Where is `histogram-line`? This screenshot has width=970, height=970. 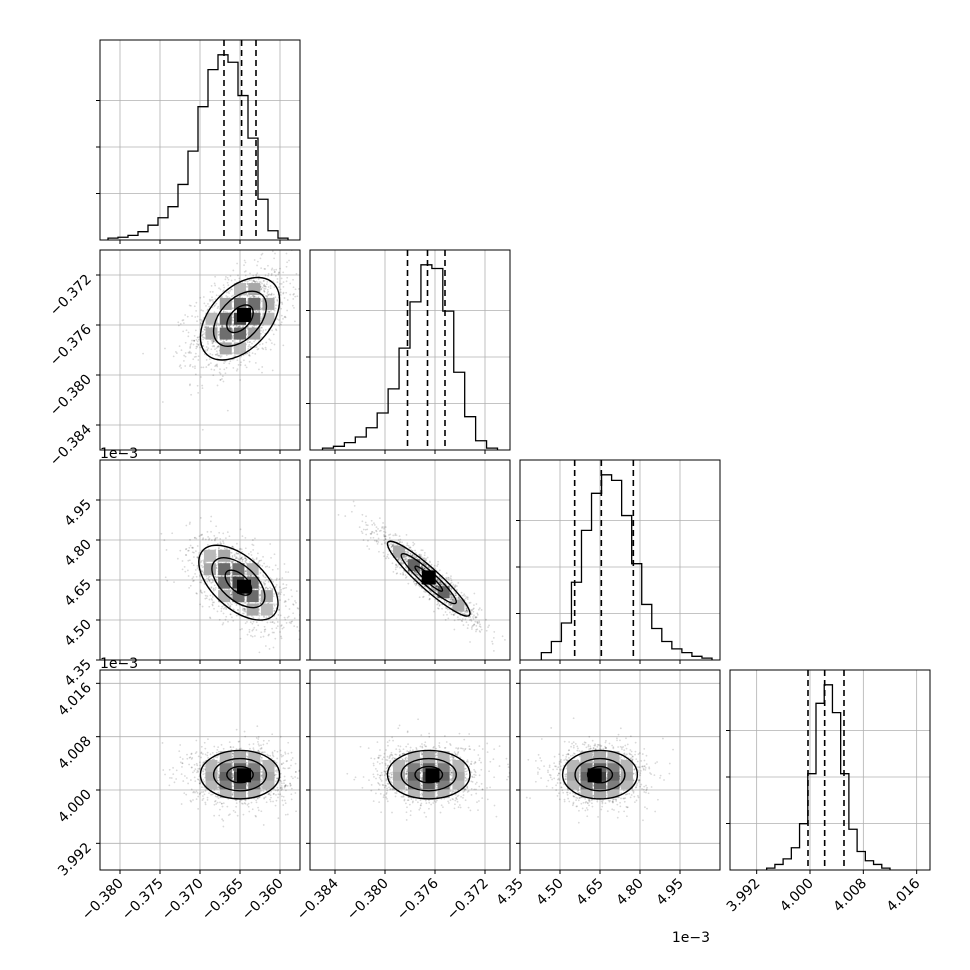
histogram-line is located at coordinates (198, 147).